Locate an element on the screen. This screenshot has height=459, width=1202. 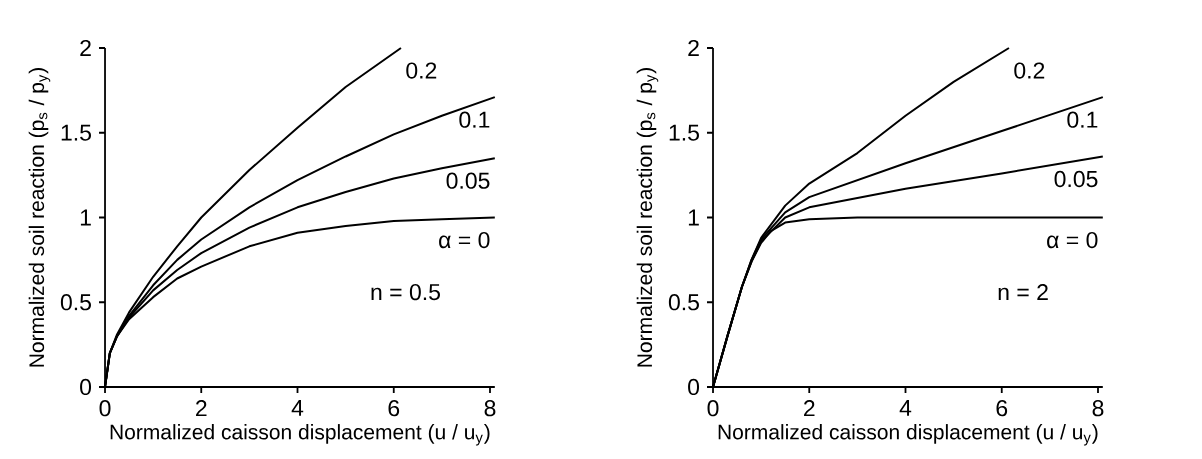
annotation: n = 0.5 is located at coordinates (405, 292).